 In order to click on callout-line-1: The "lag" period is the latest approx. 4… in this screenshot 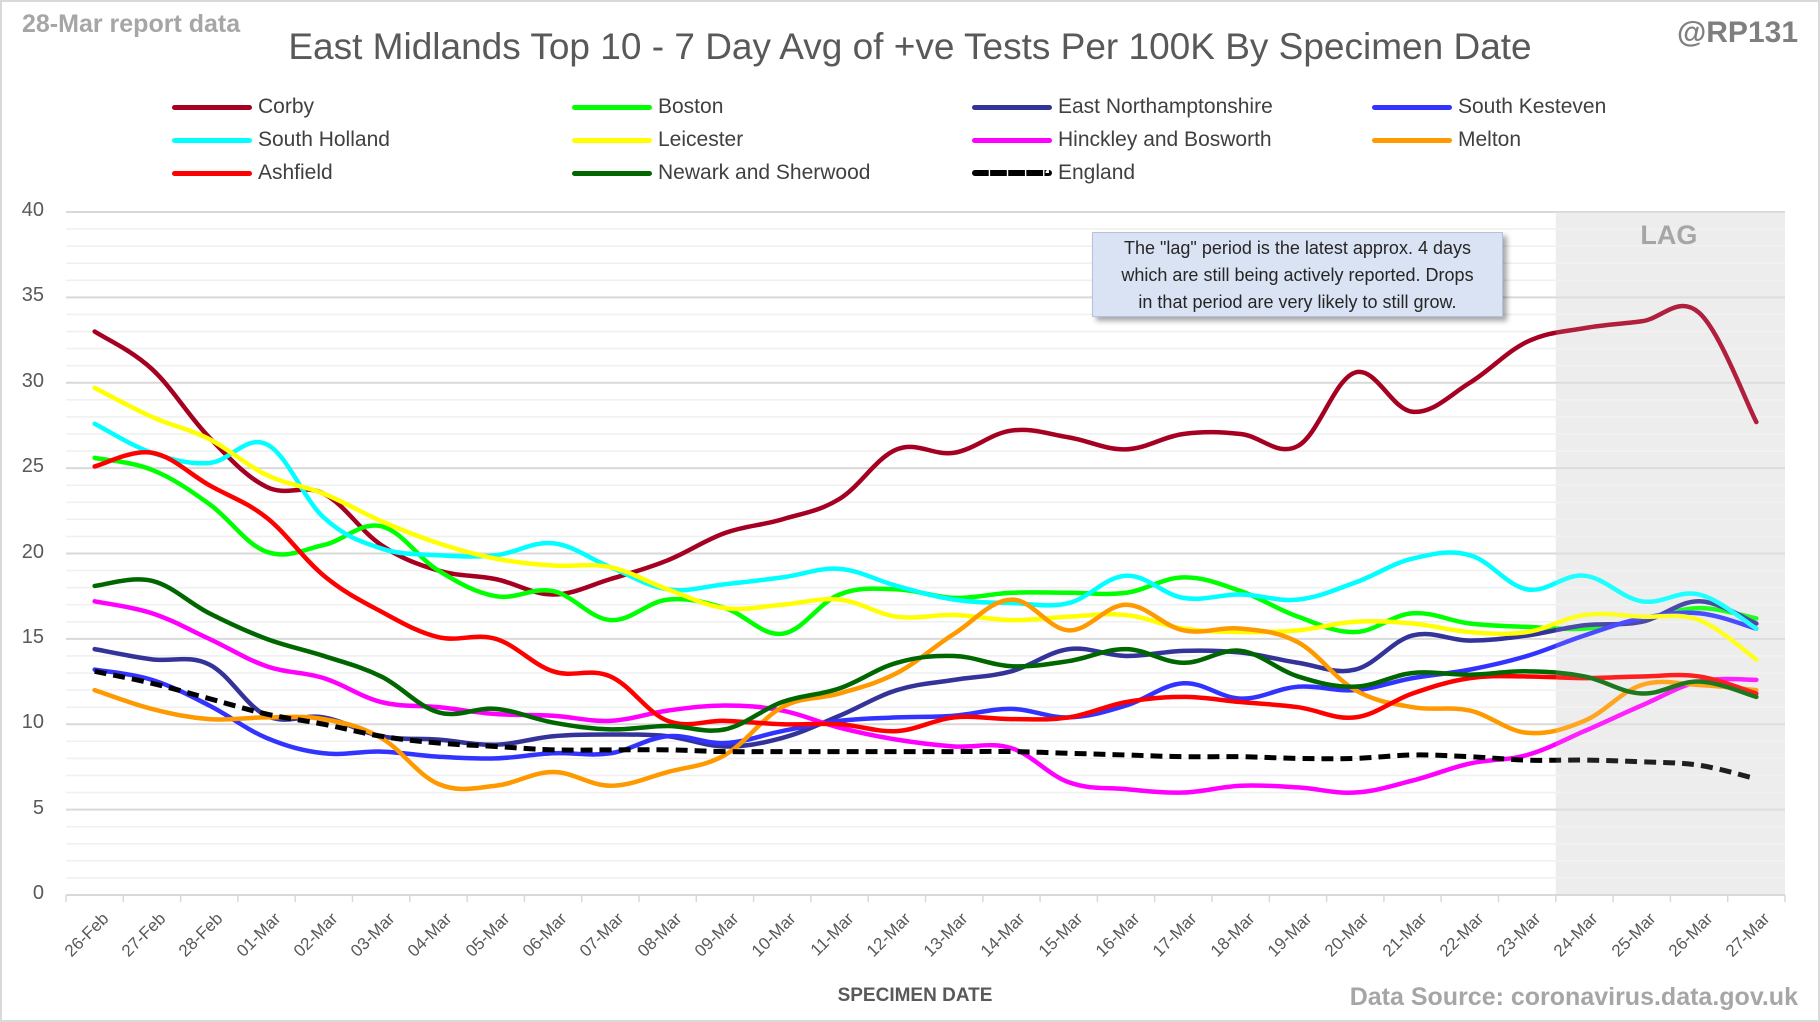, I will do `click(1297, 248)`.